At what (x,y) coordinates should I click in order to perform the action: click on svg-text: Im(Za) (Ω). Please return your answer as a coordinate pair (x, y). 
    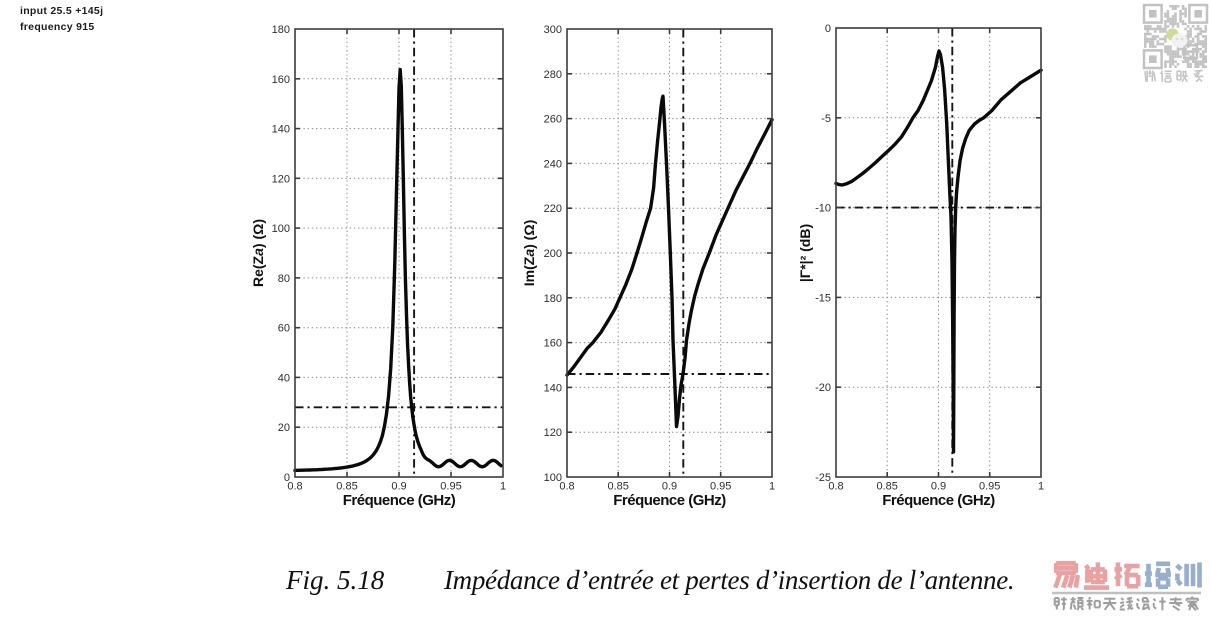
    Looking at the image, I should click on (529, 253).